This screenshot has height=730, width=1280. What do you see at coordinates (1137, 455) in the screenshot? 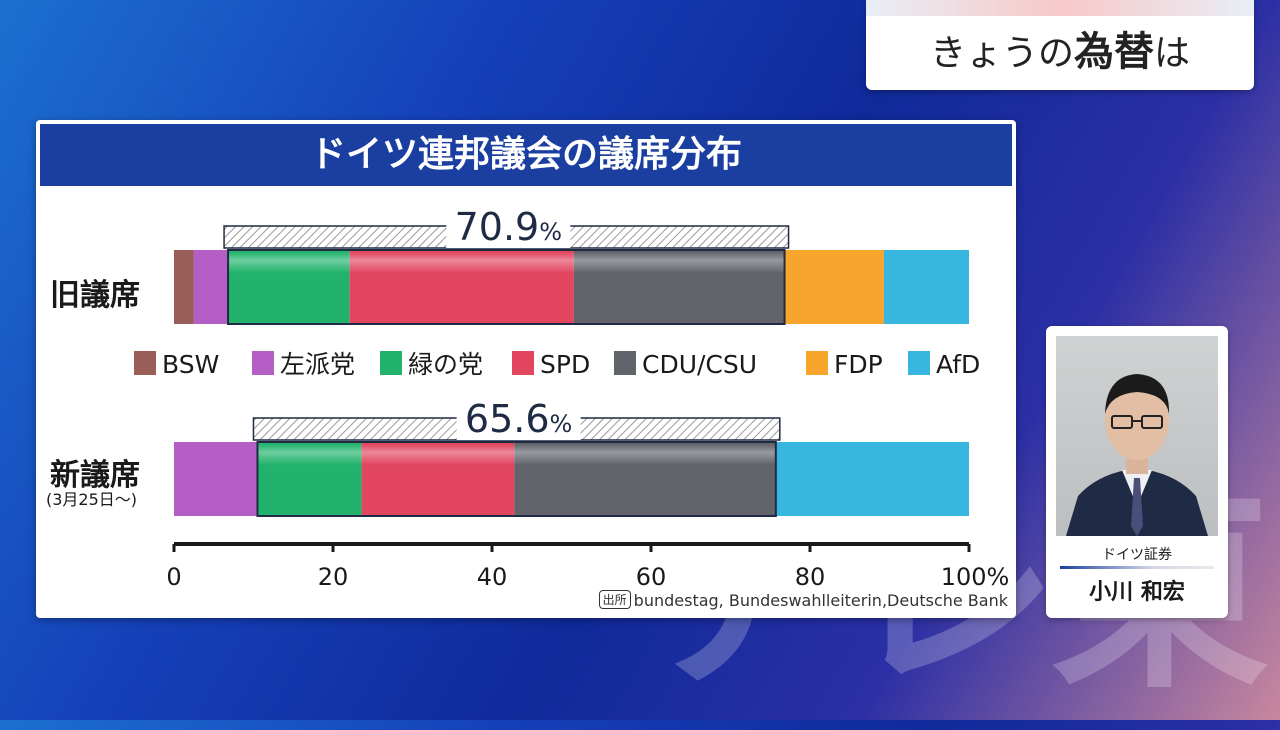
I see `person-silhouette-icon` at bounding box center [1137, 455].